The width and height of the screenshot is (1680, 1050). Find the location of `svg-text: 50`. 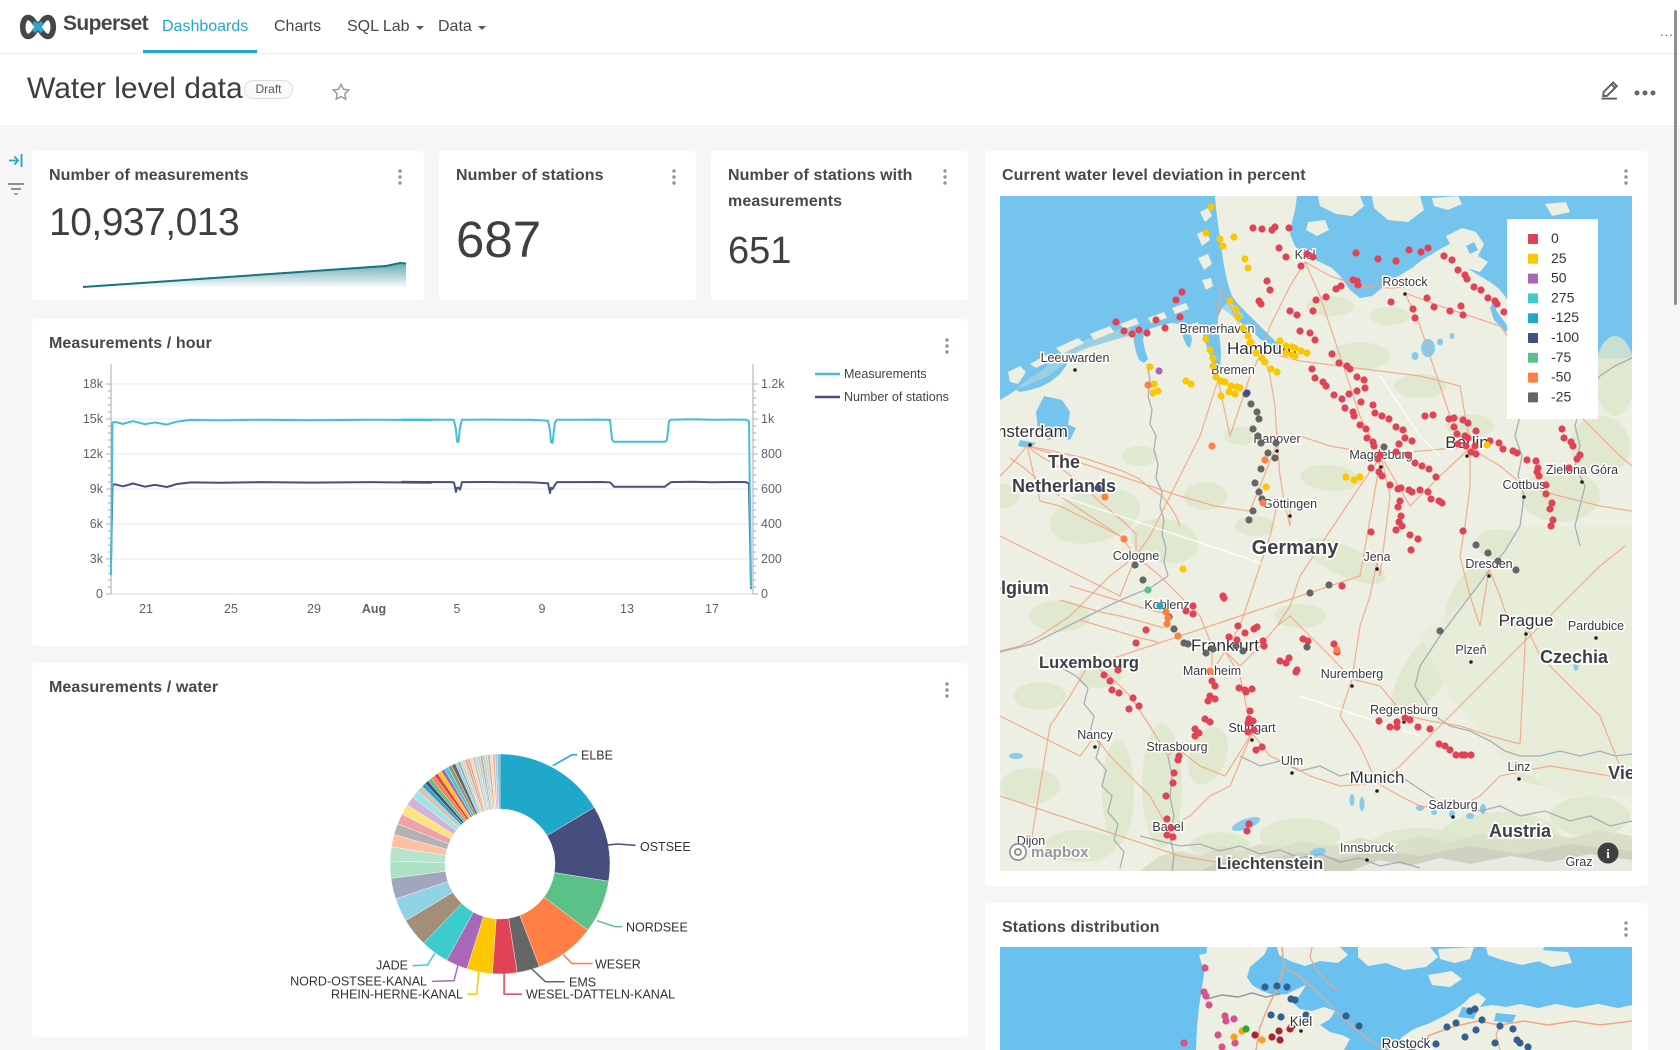

svg-text: 50 is located at coordinates (1559, 278).